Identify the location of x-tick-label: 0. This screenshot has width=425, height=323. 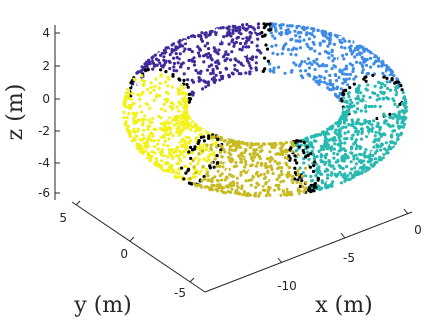
(418, 230).